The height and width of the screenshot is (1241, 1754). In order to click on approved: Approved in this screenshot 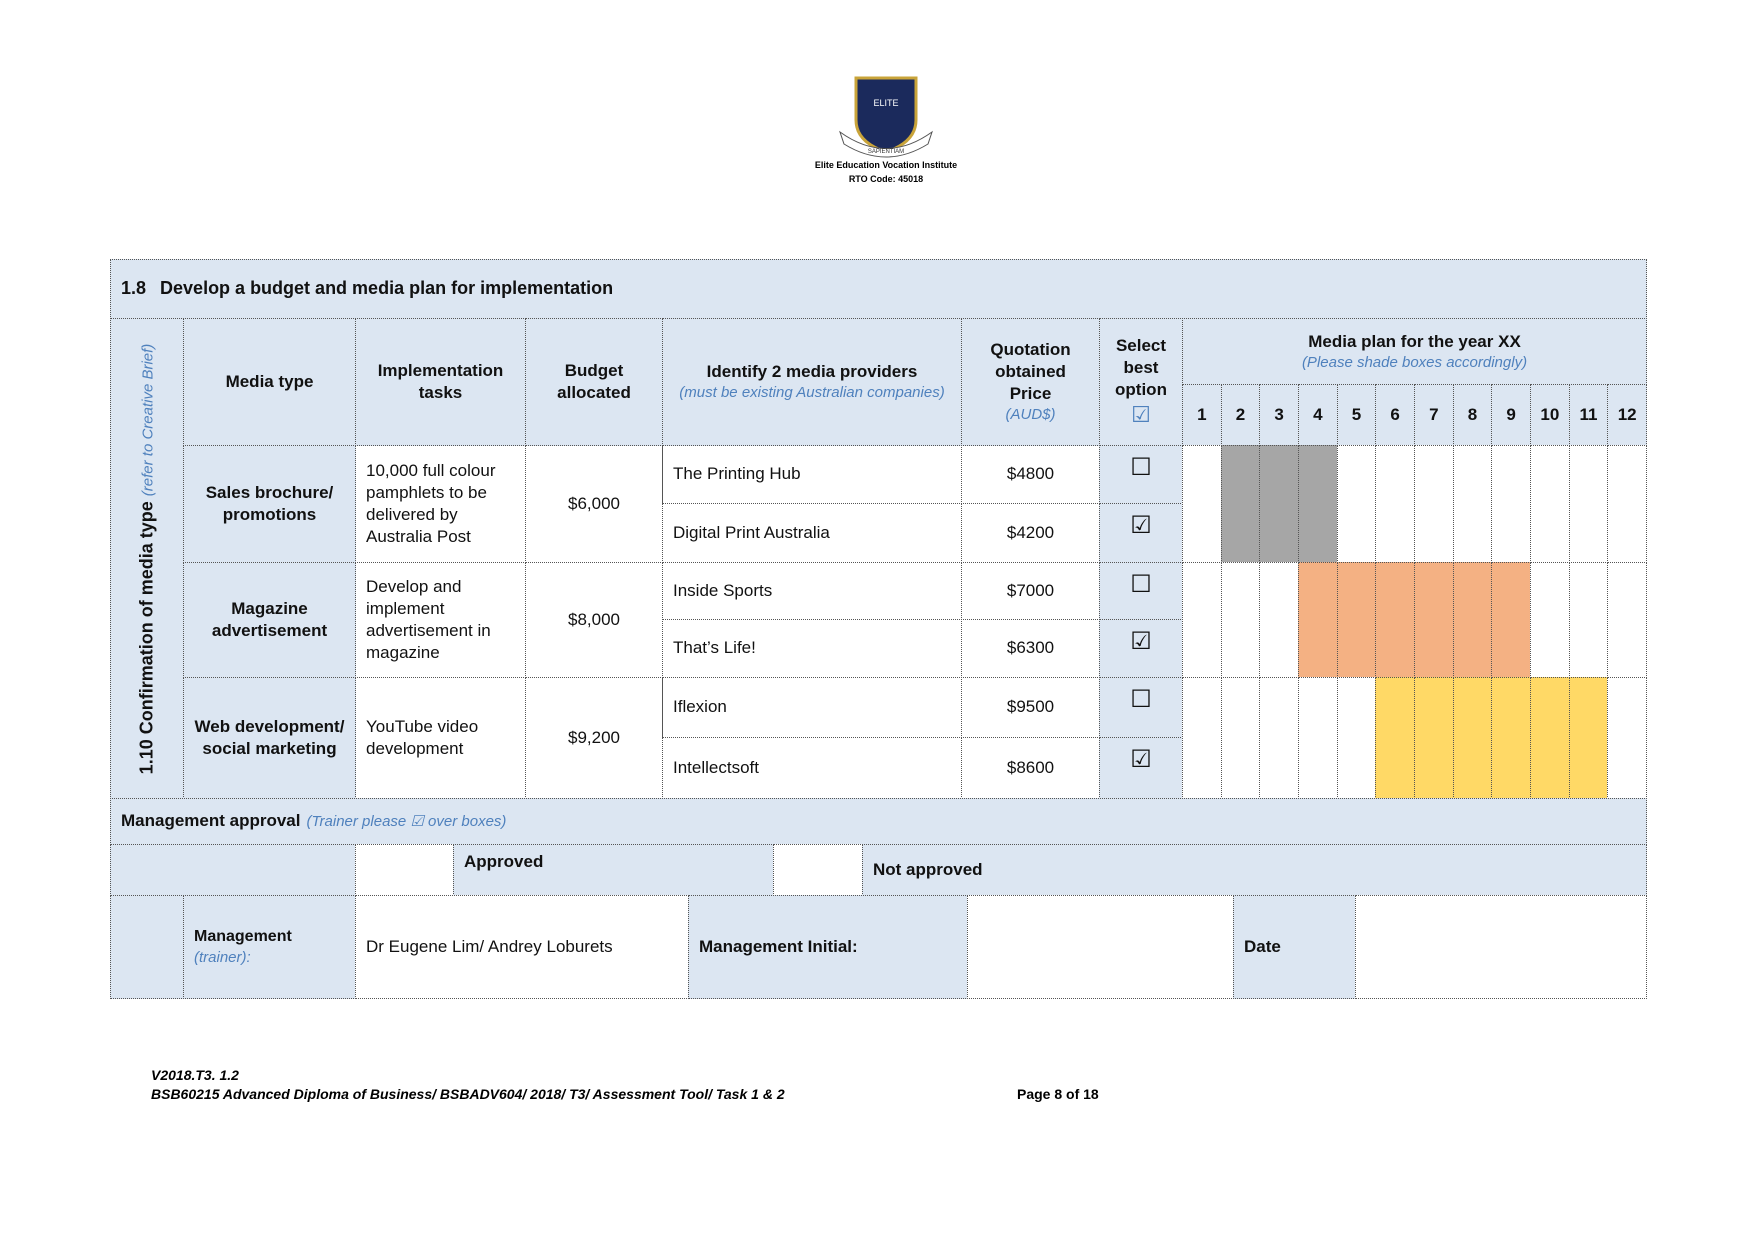, I will do `click(613, 870)`.